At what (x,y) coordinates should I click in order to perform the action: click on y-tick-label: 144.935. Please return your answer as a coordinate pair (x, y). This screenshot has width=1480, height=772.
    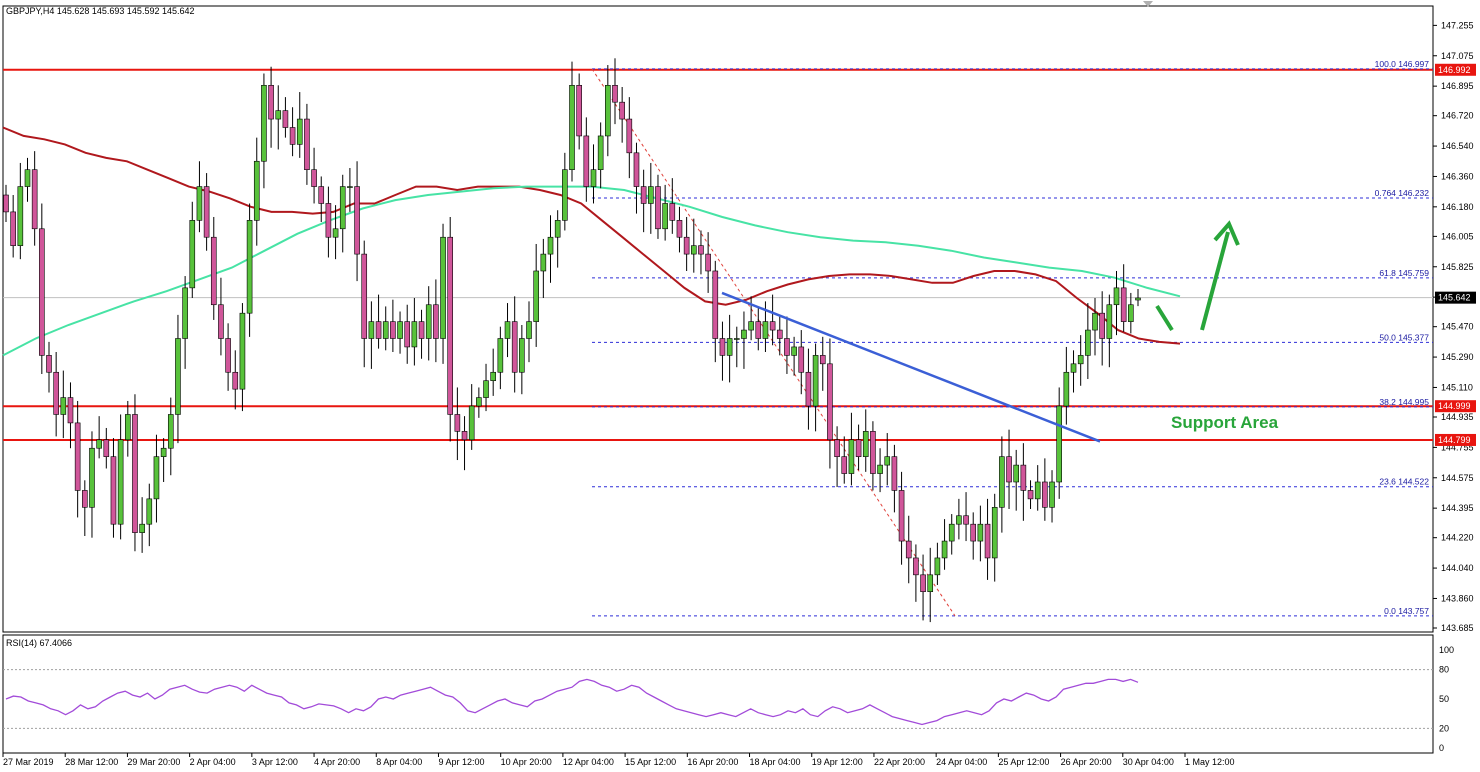
    Looking at the image, I should click on (1457, 417).